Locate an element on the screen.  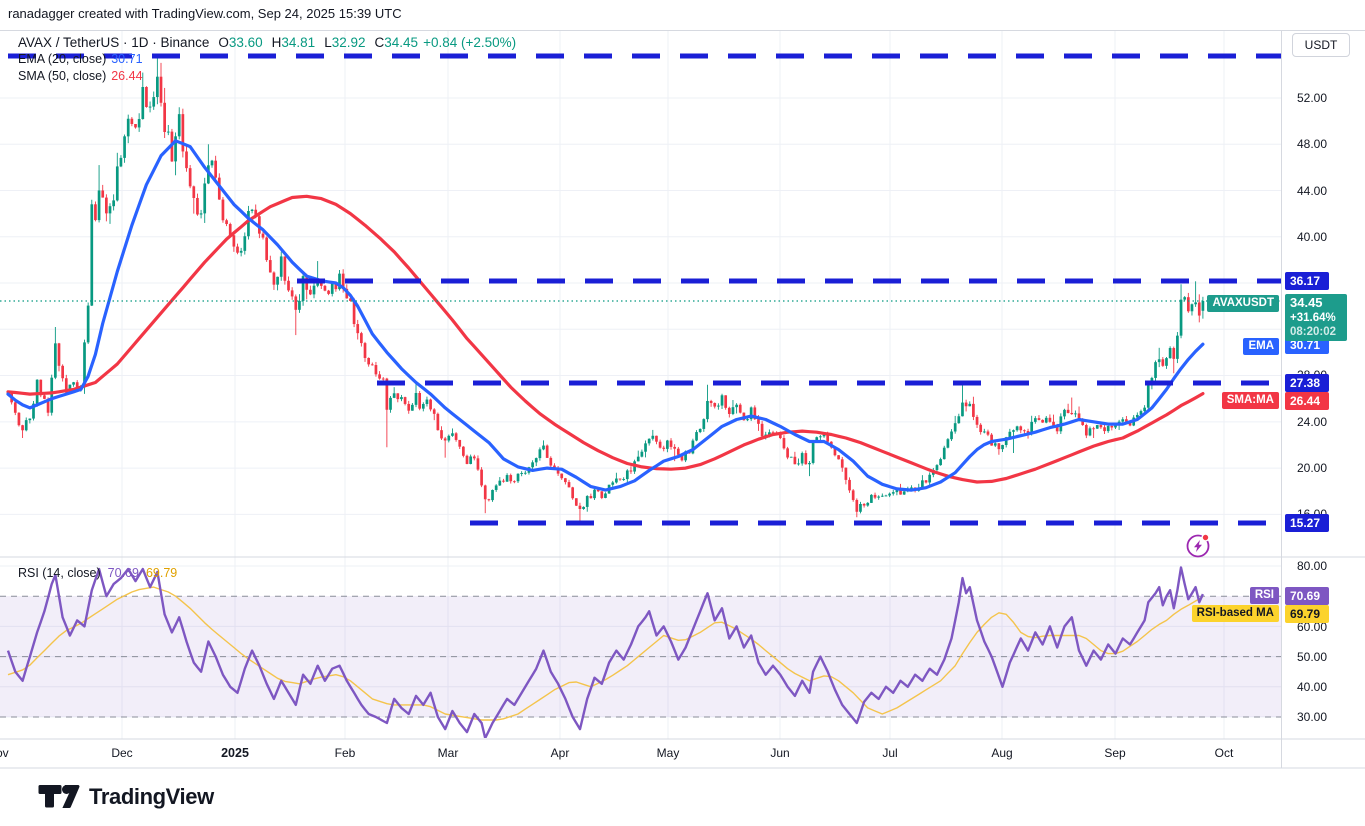
lightning-icon is located at coordinates (1198, 545).